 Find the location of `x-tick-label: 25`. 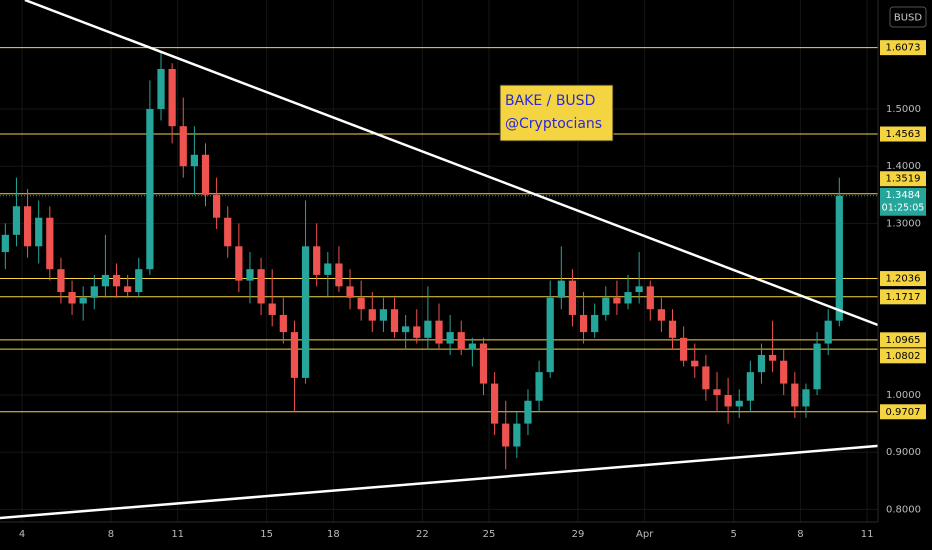

x-tick-label: 25 is located at coordinates (489, 534).